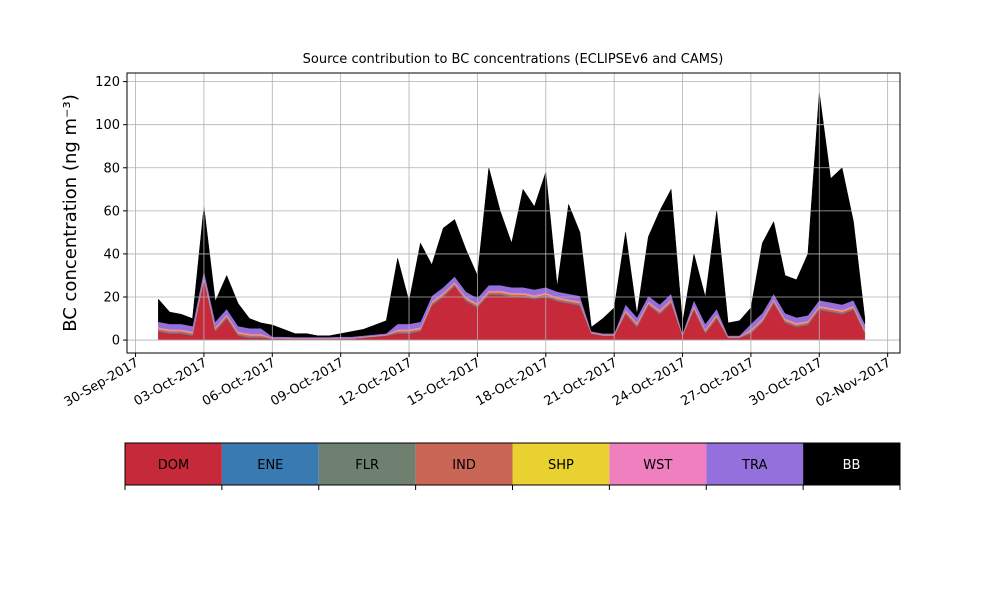 The height and width of the screenshot is (600, 1000). I want to click on legend-label: BB, so click(852, 465).